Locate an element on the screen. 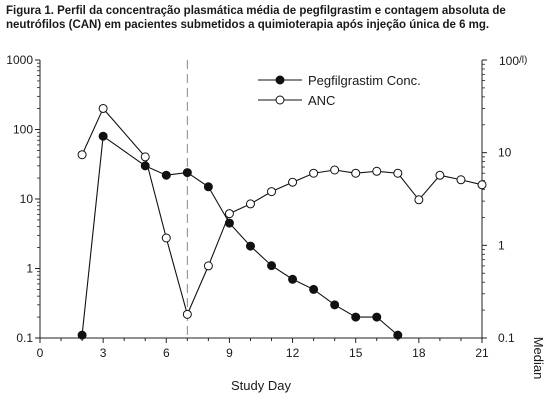 This screenshot has height=412, width=552. x-tick-label: 3 is located at coordinates (103, 353).